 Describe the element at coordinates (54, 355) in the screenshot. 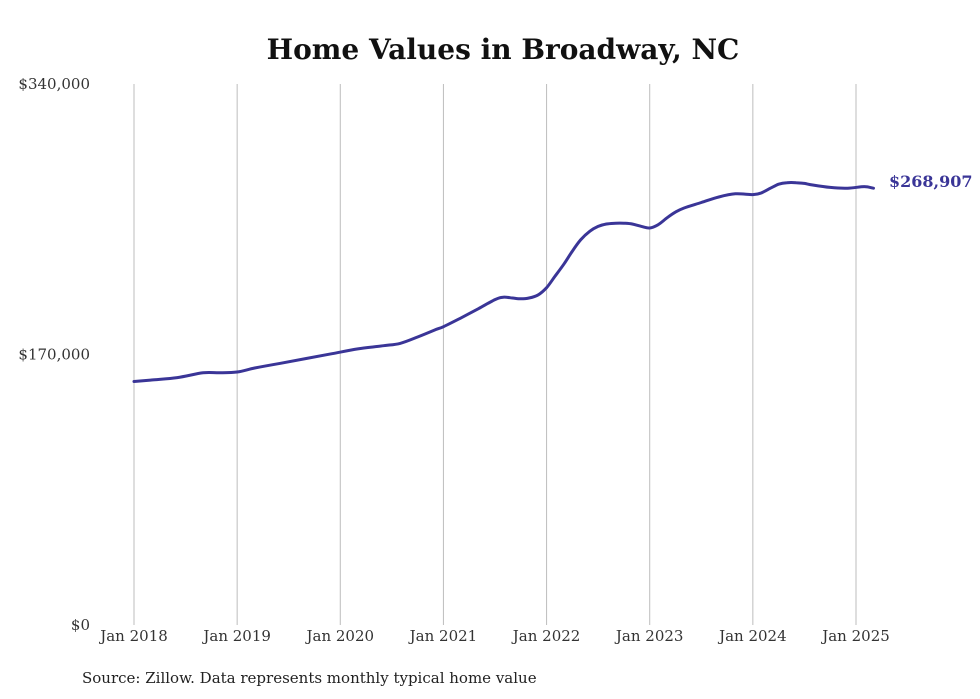

I see `y-tick-label: $170,000` at that location.